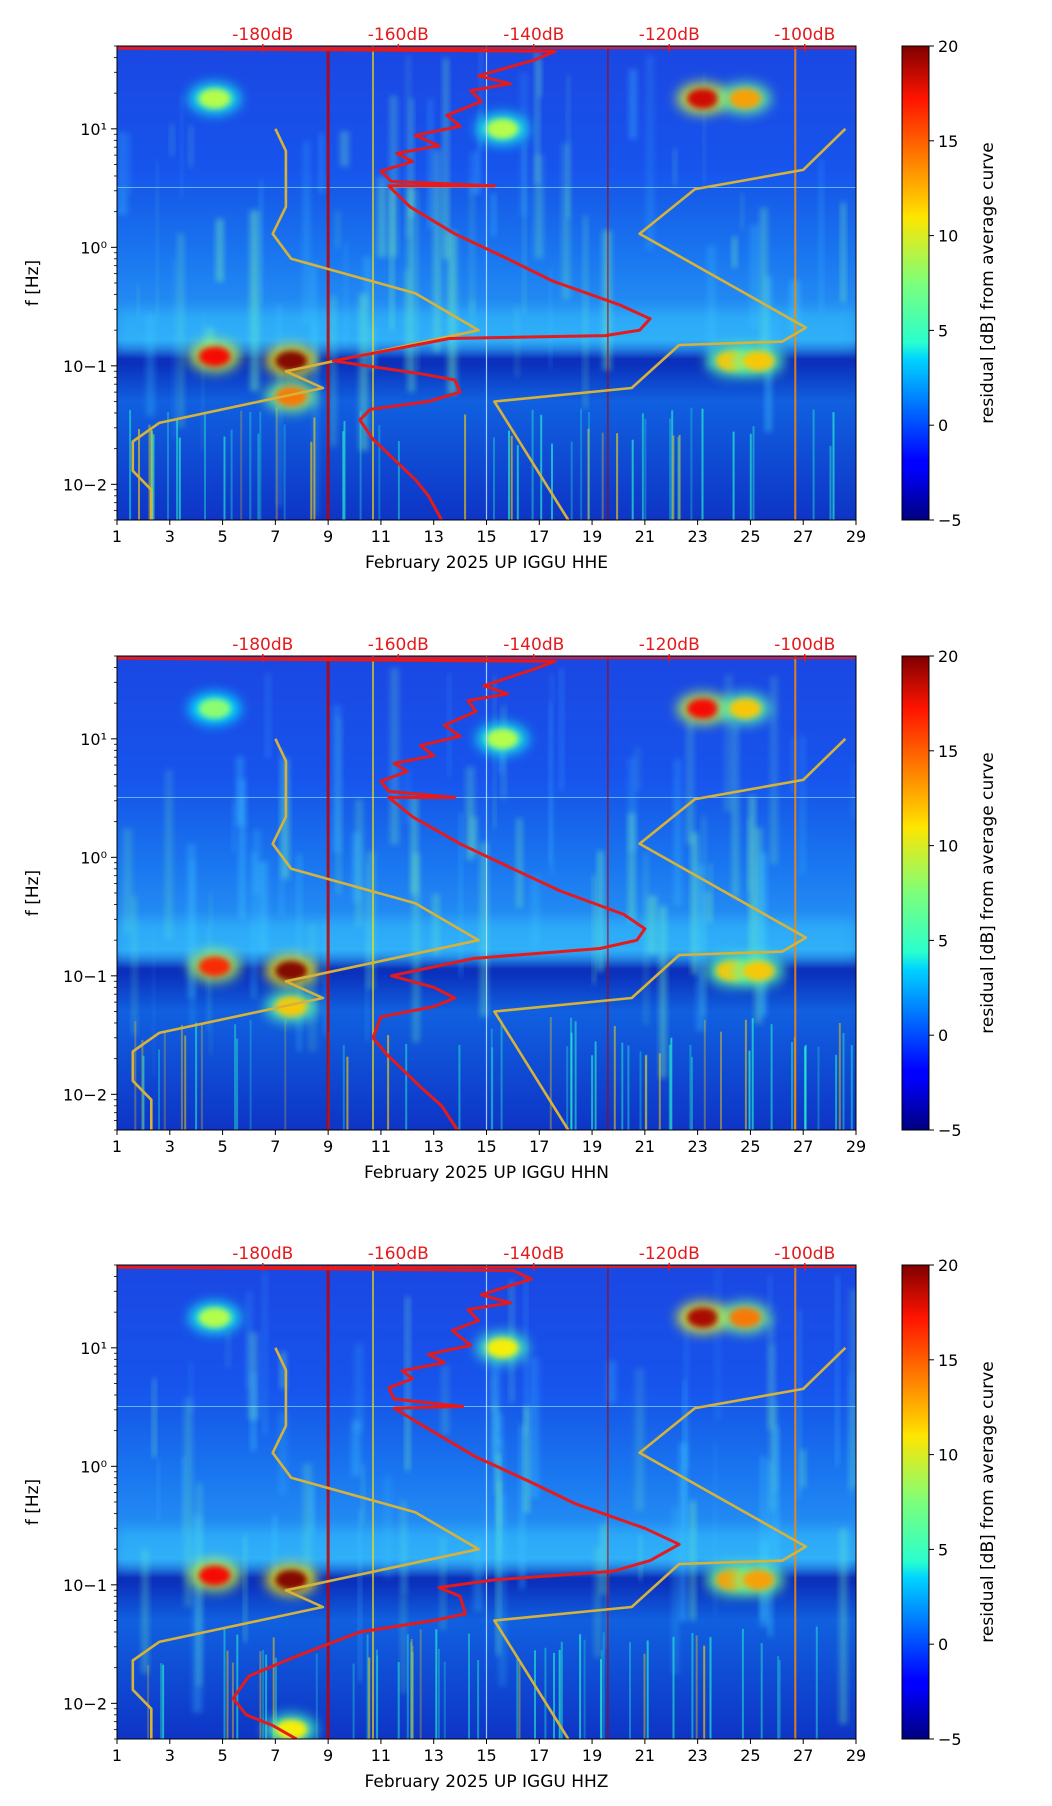  Describe the element at coordinates (398, 645) in the screenshot. I see `top-db-label: -160dB` at that location.